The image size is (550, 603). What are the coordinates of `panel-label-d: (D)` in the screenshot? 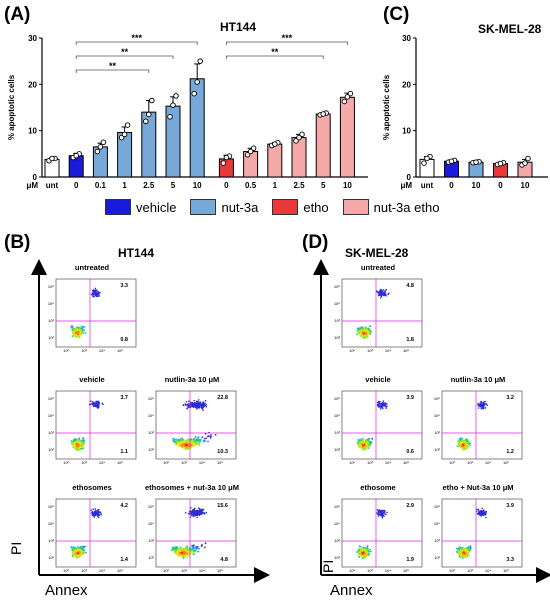 It's located at (315, 242).